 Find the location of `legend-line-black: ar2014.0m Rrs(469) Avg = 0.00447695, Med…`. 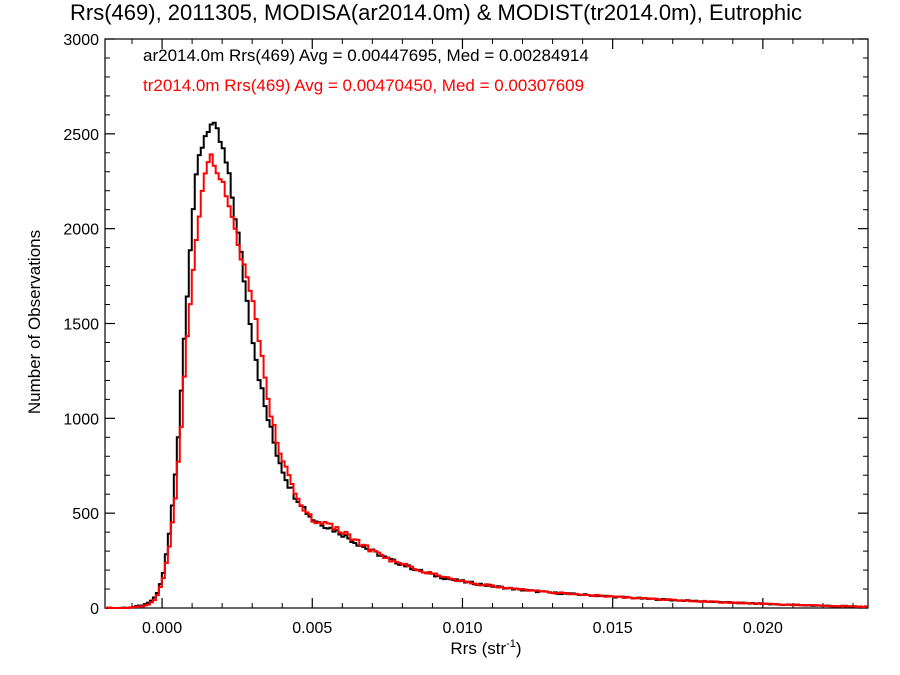

legend-line-black: ar2014.0m Rrs(469) Avg = 0.00447695, Med… is located at coordinates (366, 55).